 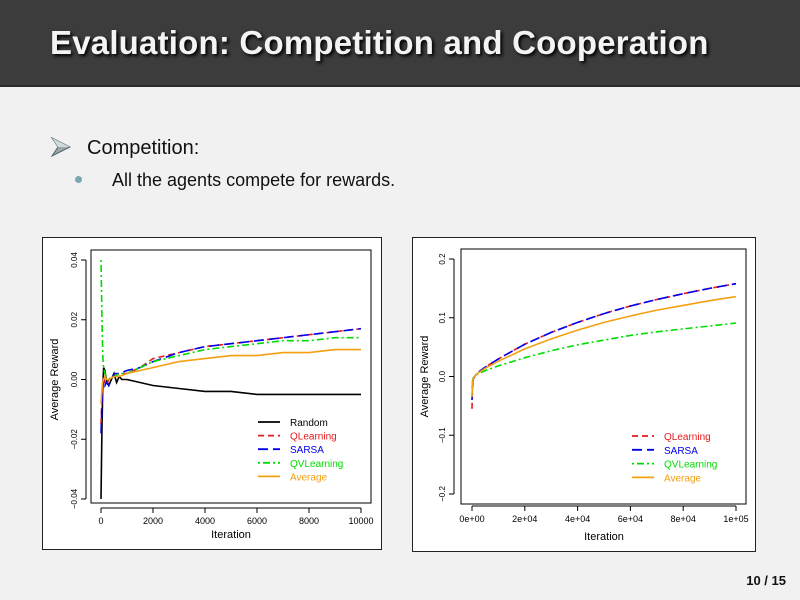 I want to click on slide-title: Evaluation: Competition and Cooperation, so click(x=379, y=42).